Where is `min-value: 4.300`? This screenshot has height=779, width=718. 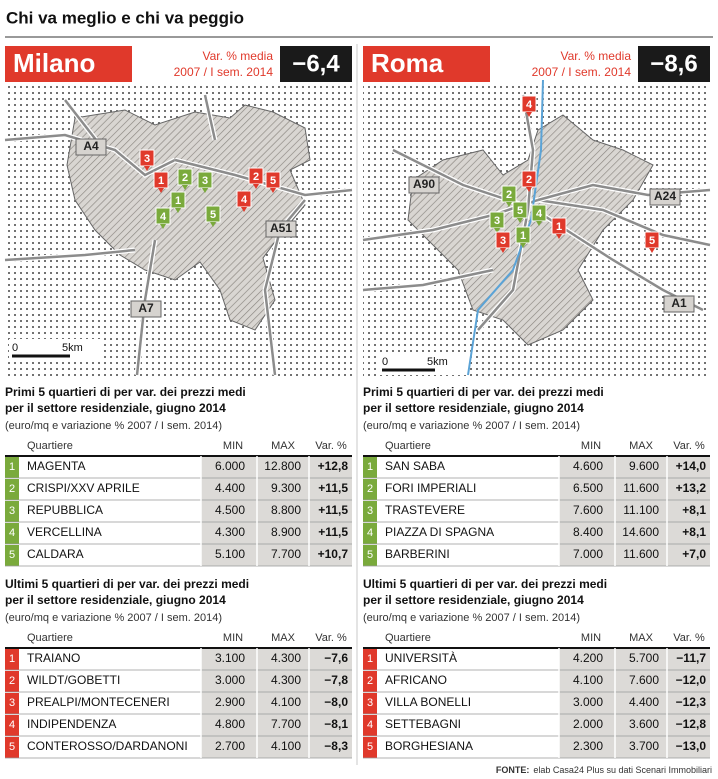 min-value: 4.300 is located at coordinates (230, 532).